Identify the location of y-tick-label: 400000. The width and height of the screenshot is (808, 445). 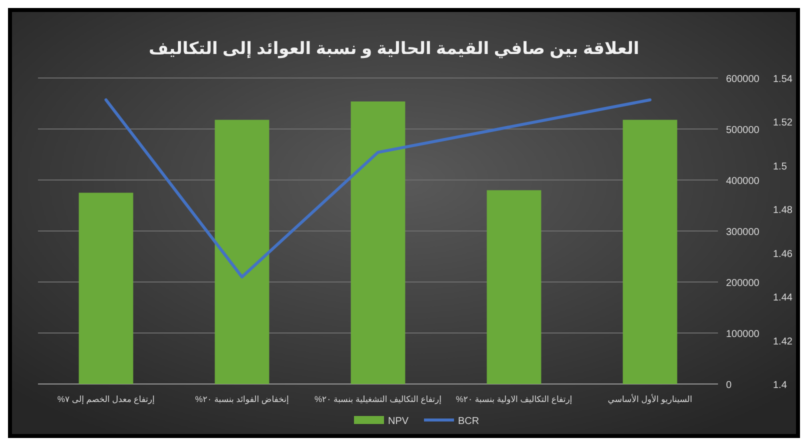
(743, 181).